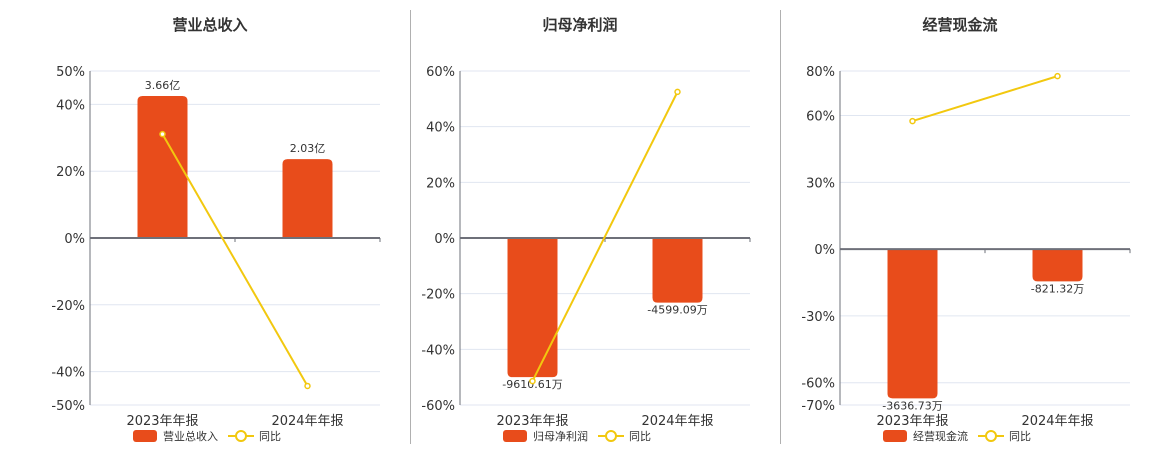  I want to click on y-tick-label: 30%, so click(820, 183).